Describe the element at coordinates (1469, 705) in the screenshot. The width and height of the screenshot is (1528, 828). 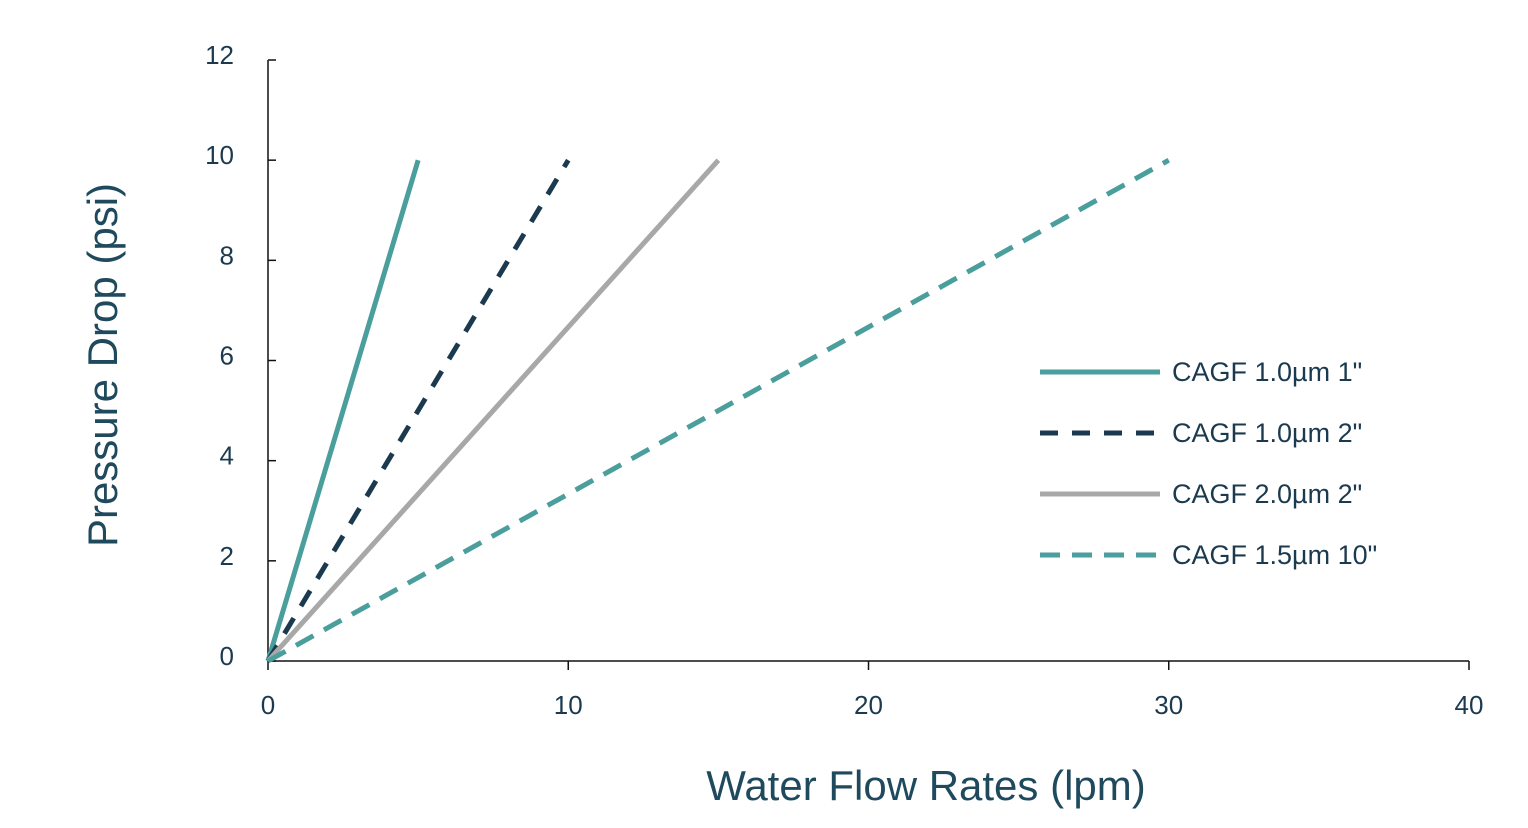
I see `x-tick-label: 40` at that location.